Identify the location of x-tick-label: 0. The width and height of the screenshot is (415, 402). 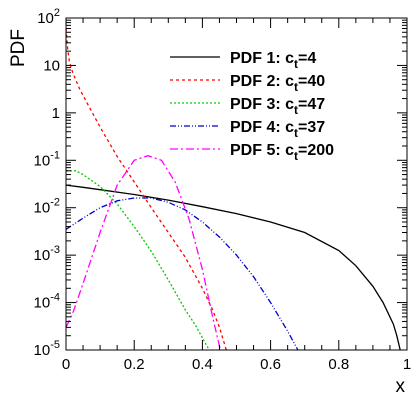
(66, 364).